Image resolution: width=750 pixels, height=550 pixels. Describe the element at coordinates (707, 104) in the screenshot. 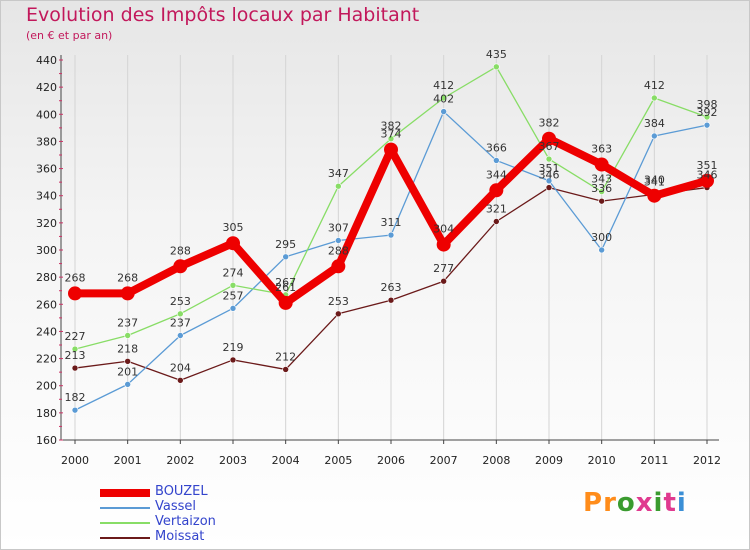

I see `data-label-vertaizon-2012: 398` at that location.